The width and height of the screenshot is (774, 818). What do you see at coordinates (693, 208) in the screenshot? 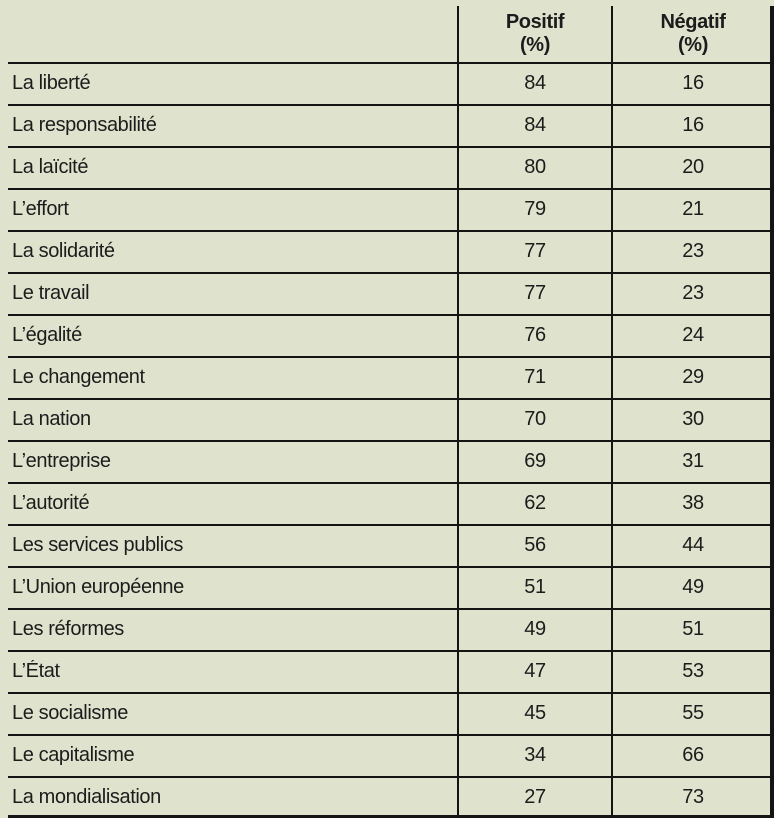
I see `negatif-value: 21` at bounding box center [693, 208].